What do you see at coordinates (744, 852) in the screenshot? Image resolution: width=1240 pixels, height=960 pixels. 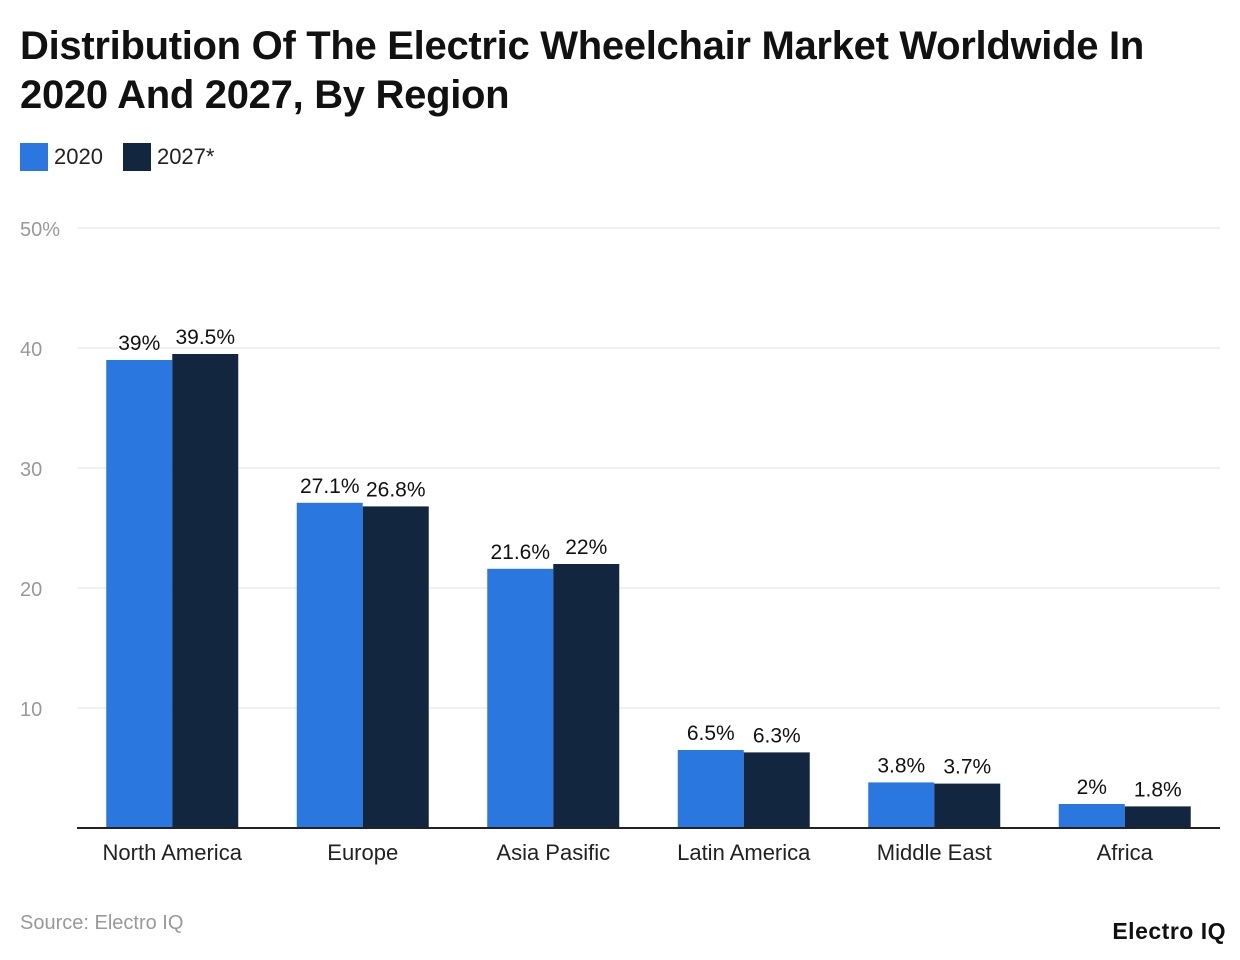 I see `x-tick-label: Latin America` at bounding box center [744, 852].